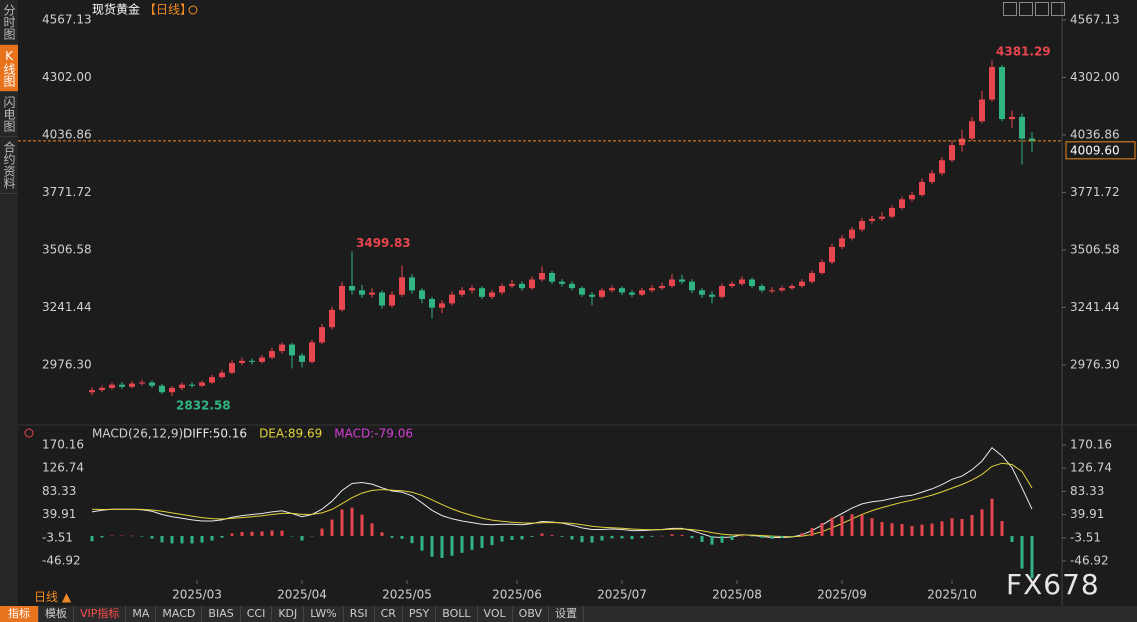 The width and height of the screenshot is (1137, 622). I want to click on toolbar-item: 模板, so click(56, 614).